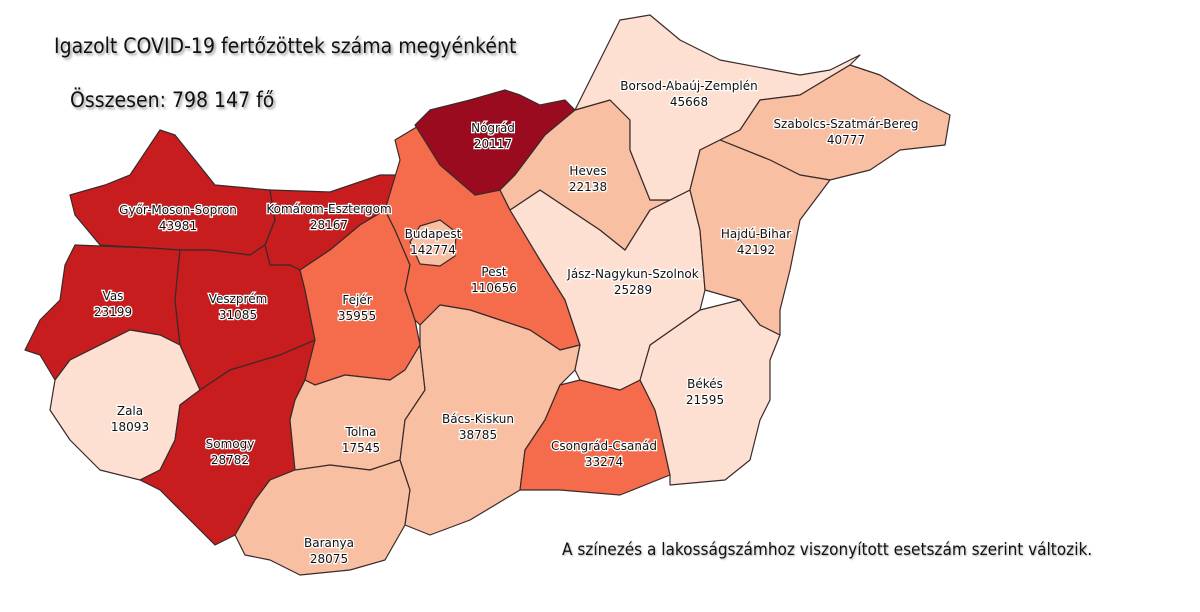 The image size is (1200, 612). I want to click on county-case-count: 22138, so click(588, 187).